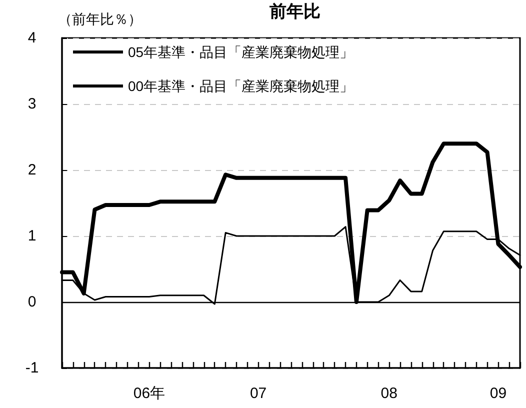 The image size is (526, 408). I want to click on x-tick-label: 09, so click(498, 393).